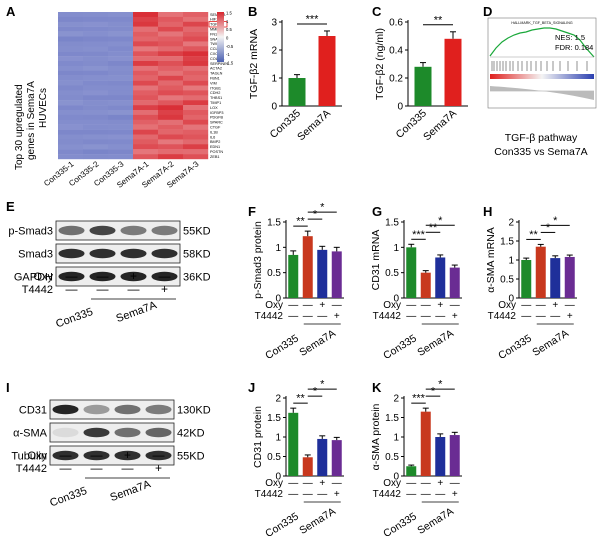 The width and height of the screenshot is (600, 540). What do you see at coordinates (30, 434) in the screenshot?
I see `blot-row-label: α-SMA` at bounding box center [30, 434].